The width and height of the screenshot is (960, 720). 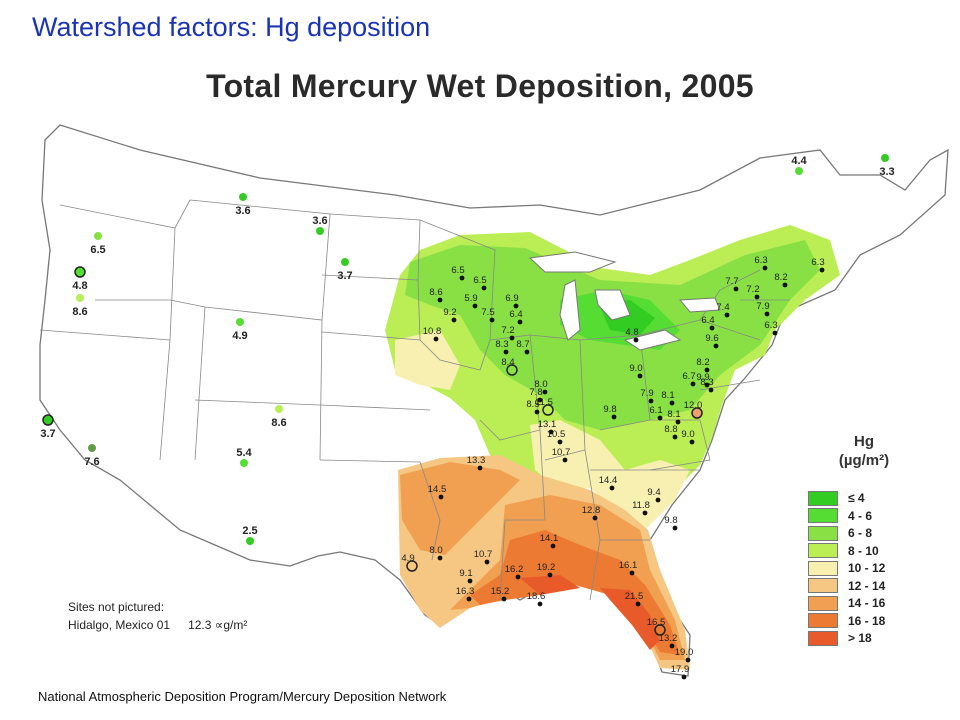 I want to click on site-value-label: 8.4, so click(x=507, y=362).